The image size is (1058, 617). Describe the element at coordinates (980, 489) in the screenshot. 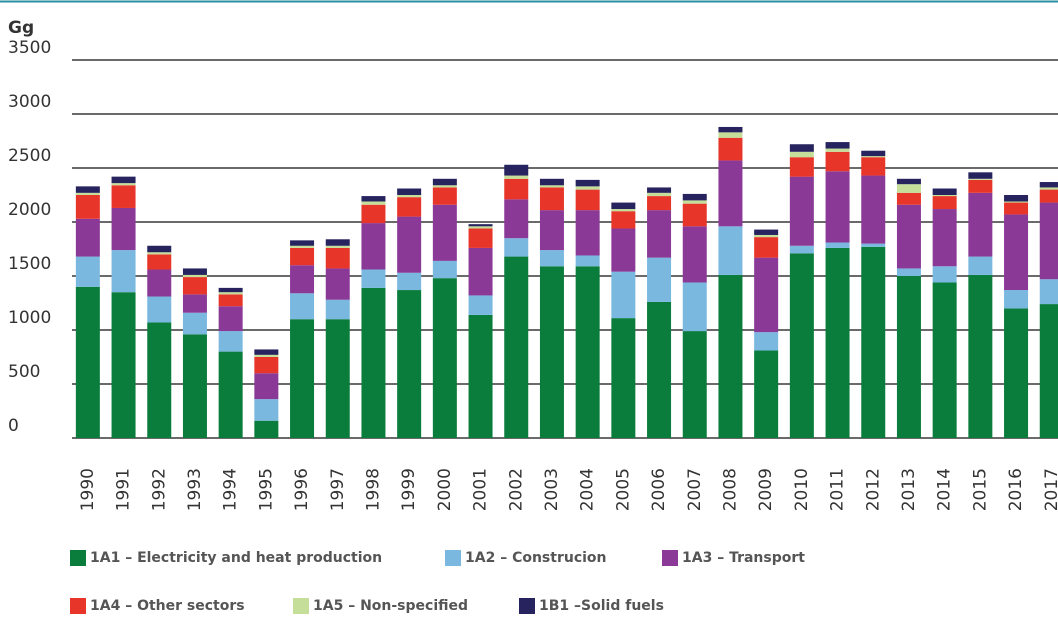

I see `x-tick-label: 2015` at that location.